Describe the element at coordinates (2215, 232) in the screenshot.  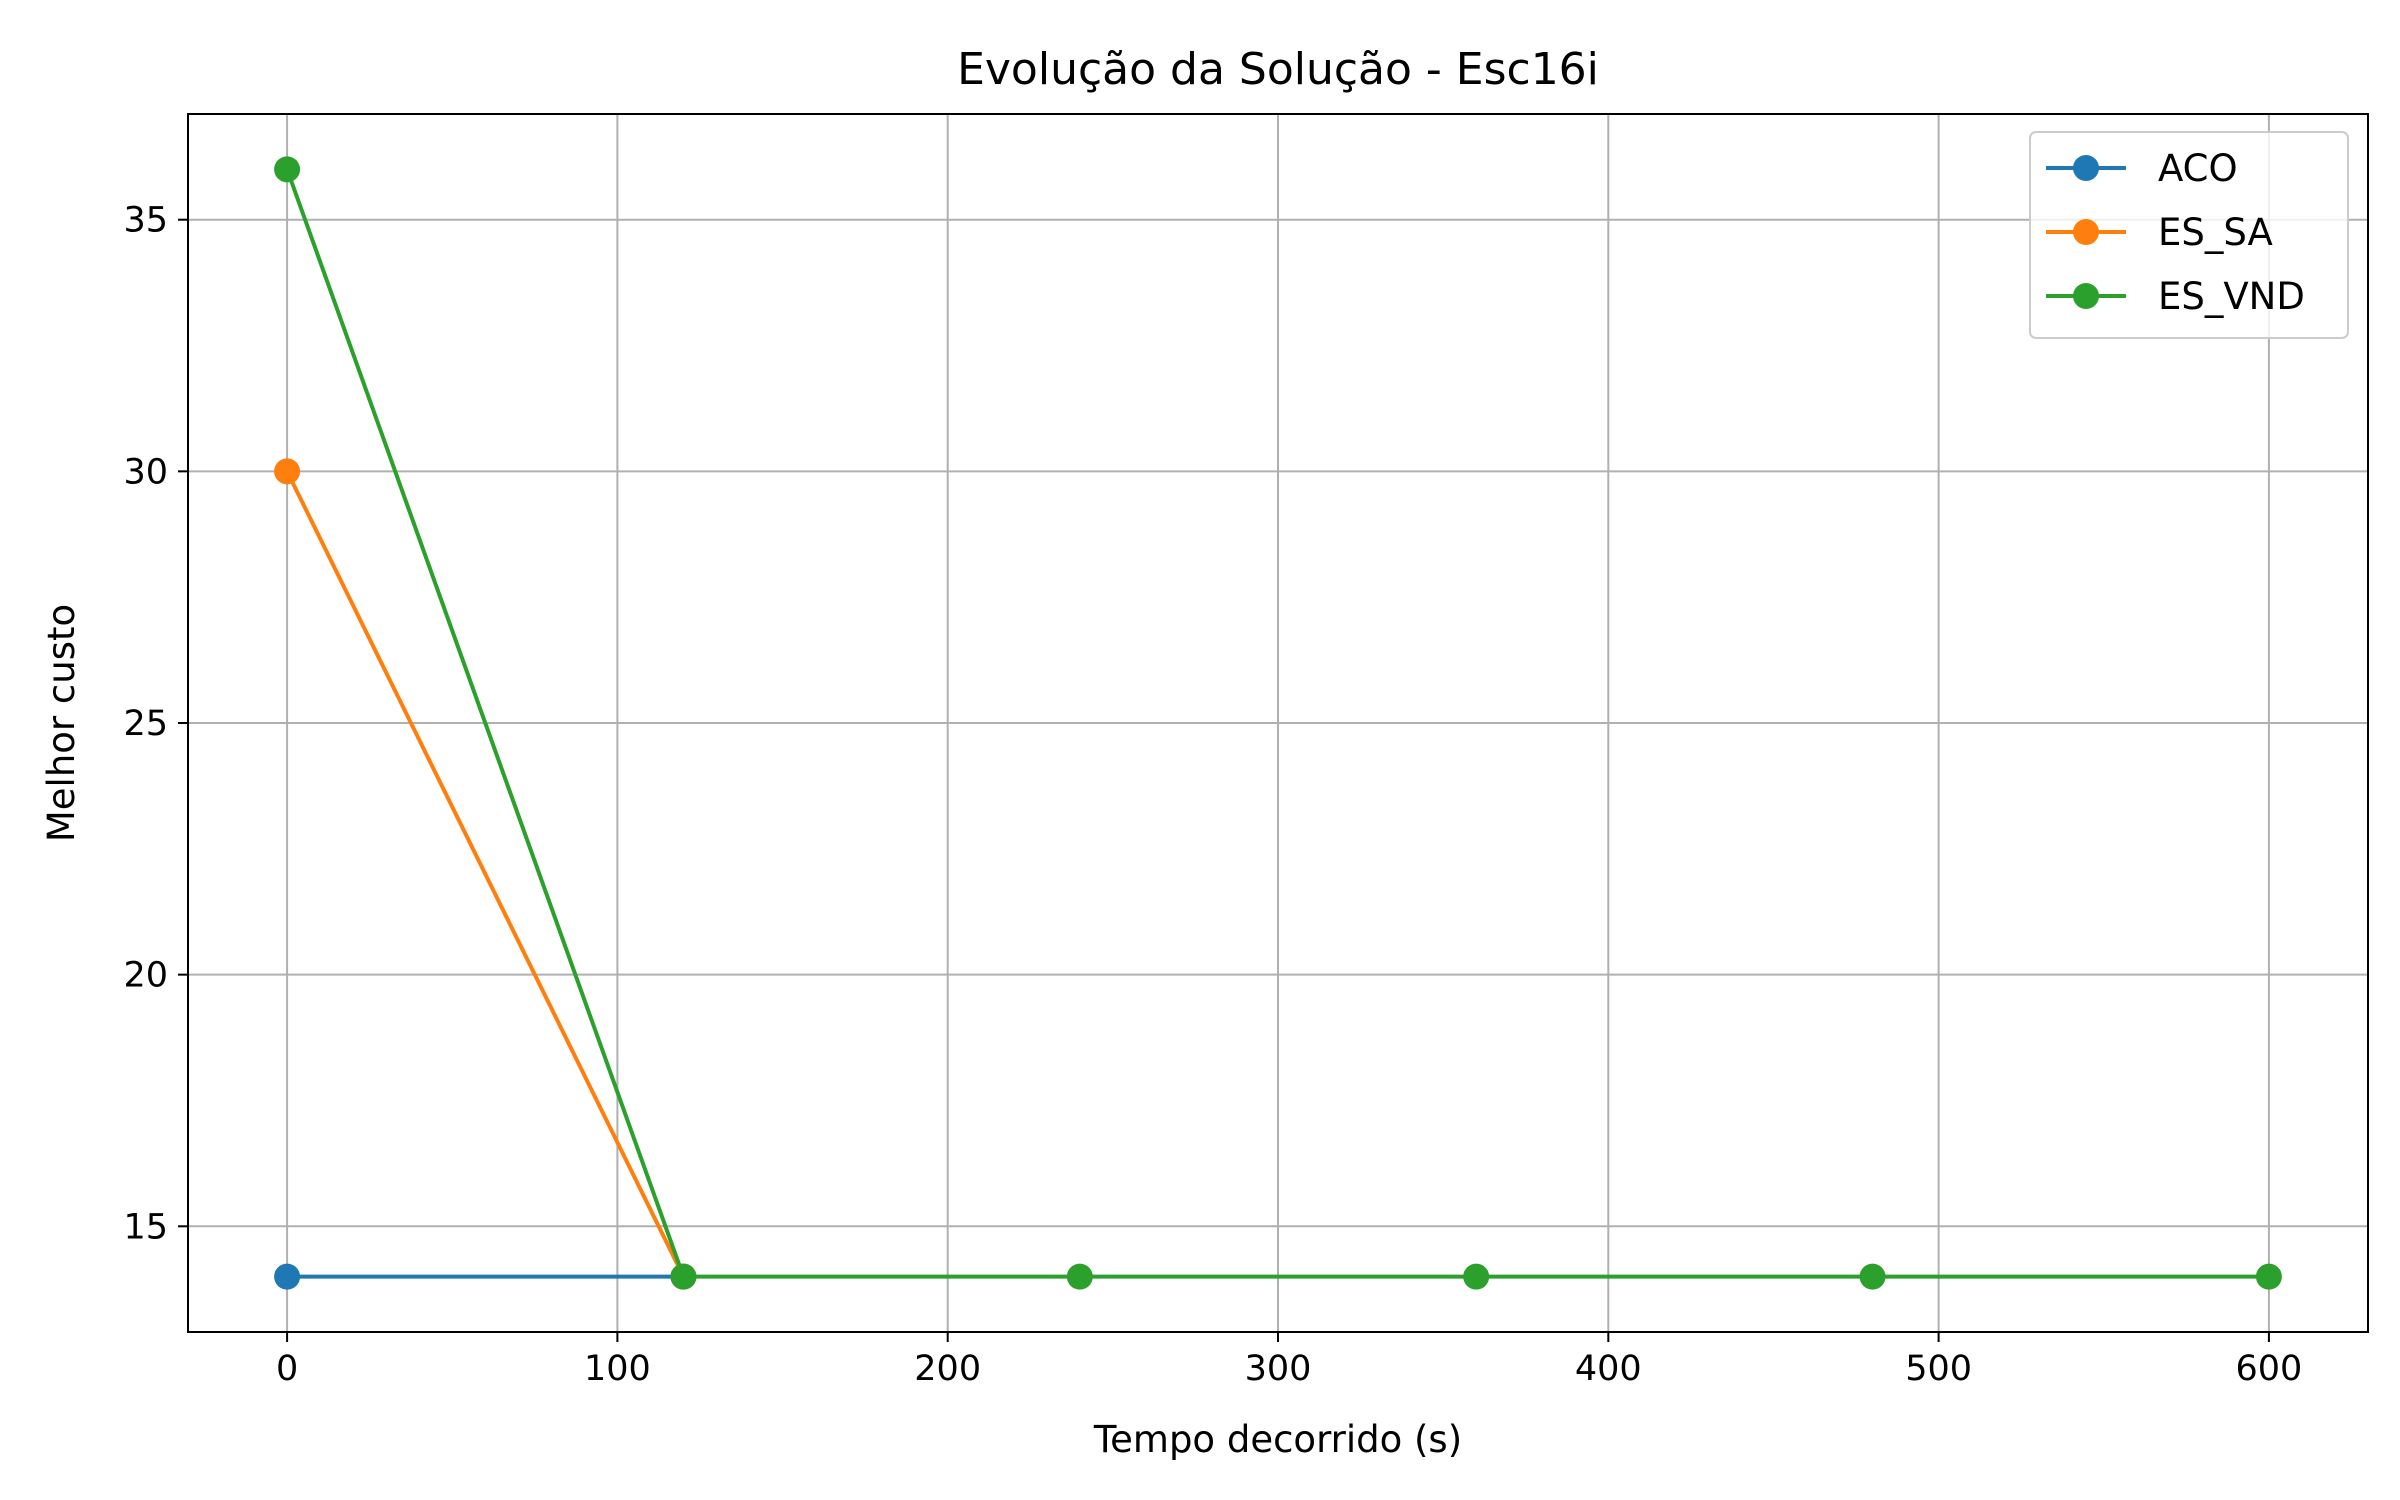
I see `legend-label: ES_SA` at that location.